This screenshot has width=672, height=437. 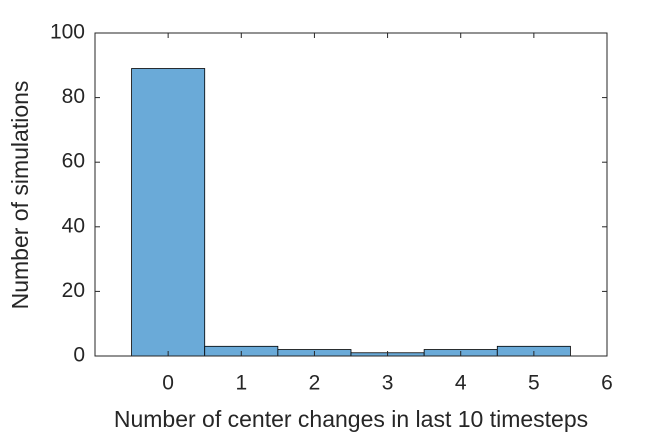 What do you see at coordinates (73, 290) in the screenshot?
I see `y-tick-label: 20` at bounding box center [73, 290].